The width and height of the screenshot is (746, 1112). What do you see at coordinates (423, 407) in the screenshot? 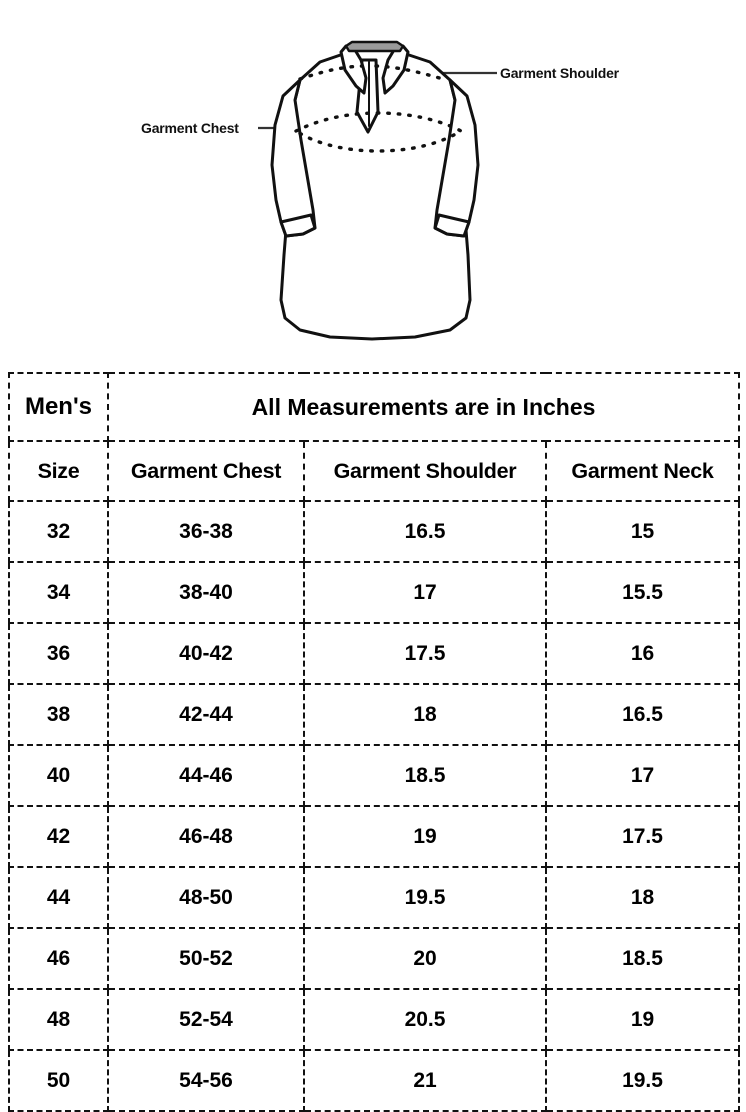
I see `measurement-units-title-cell: All Measurements are in Inches` at bounding box center [423, 407].